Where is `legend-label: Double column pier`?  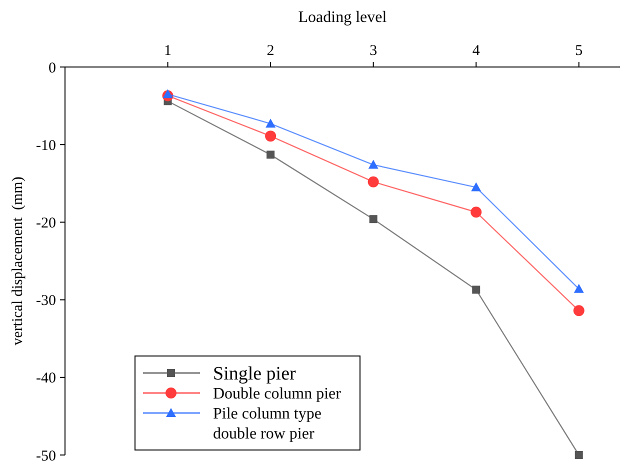
legend-label: Double column pier is located at coordinates (277, 394).